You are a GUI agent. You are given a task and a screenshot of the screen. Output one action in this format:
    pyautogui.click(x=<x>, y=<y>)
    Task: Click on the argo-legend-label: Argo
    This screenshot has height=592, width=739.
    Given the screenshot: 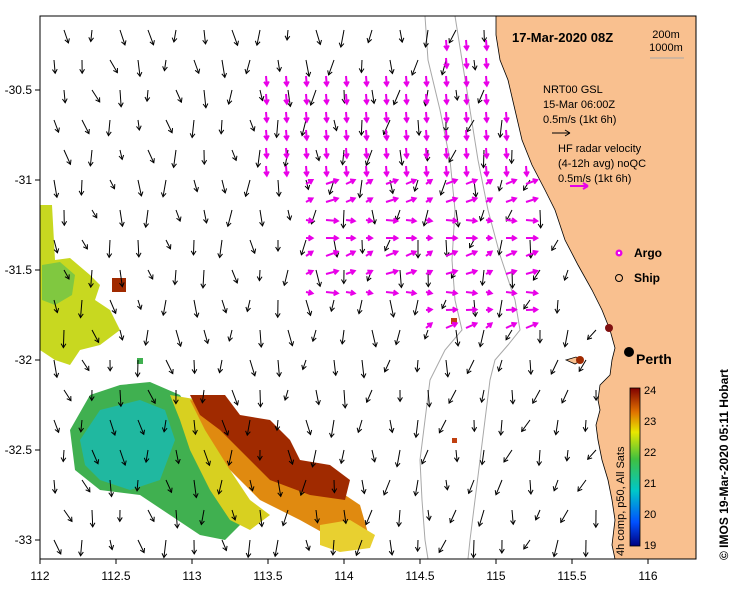 What is the action you would take?
    pyautogui.click(x=648, y=253)
    